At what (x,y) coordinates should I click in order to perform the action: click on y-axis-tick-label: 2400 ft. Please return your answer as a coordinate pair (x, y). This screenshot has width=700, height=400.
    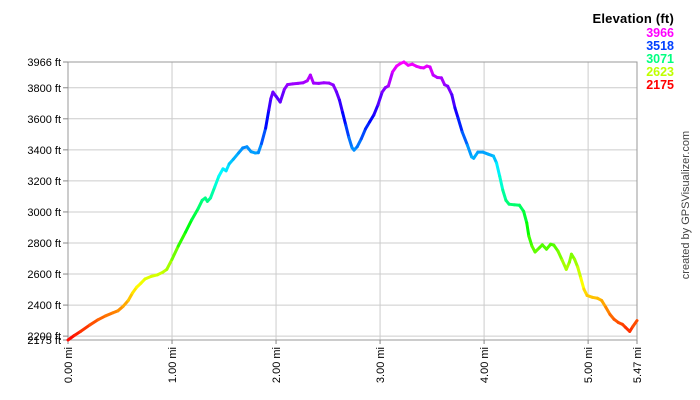
    Looking at the image, I should click on (44, 306).